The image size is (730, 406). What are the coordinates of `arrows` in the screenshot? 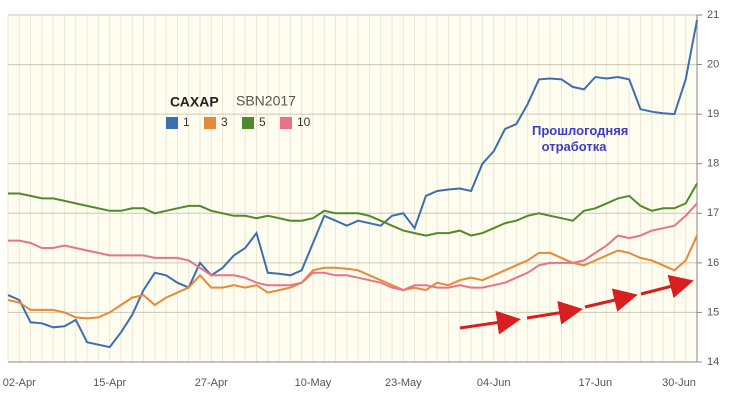 It's located at (576, 304).